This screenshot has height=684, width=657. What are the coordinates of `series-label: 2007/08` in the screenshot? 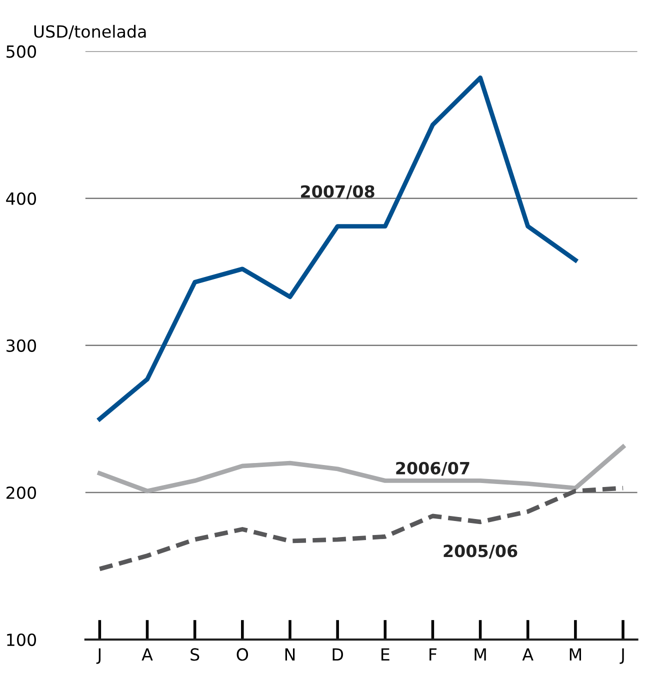 It's located at (337, 192).